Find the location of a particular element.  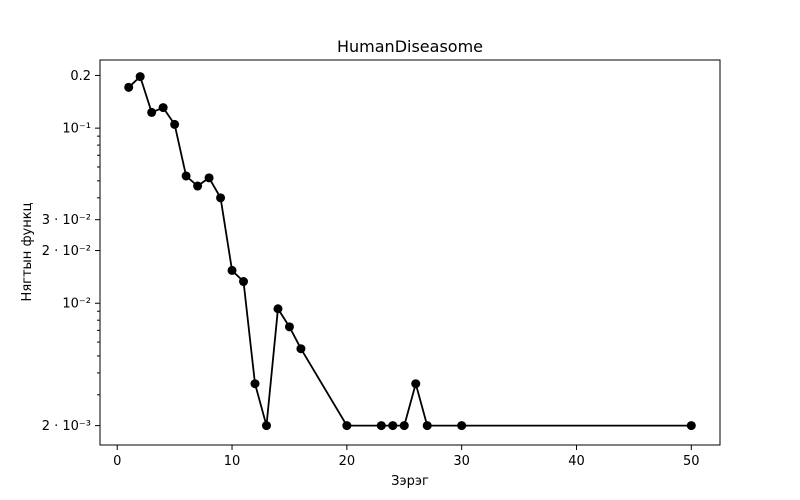

y-tick-label: 0.2 is located at coordinates (80, 76).